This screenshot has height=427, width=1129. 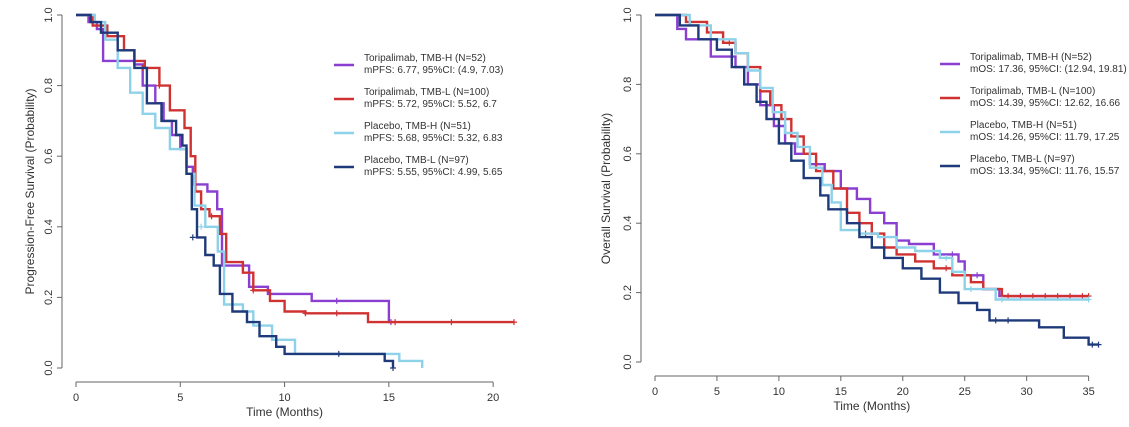 What do you see at coordinates (965, 392) in the screenshot?
I see `x-tick-label: 25` at bounding box center [965, 392].